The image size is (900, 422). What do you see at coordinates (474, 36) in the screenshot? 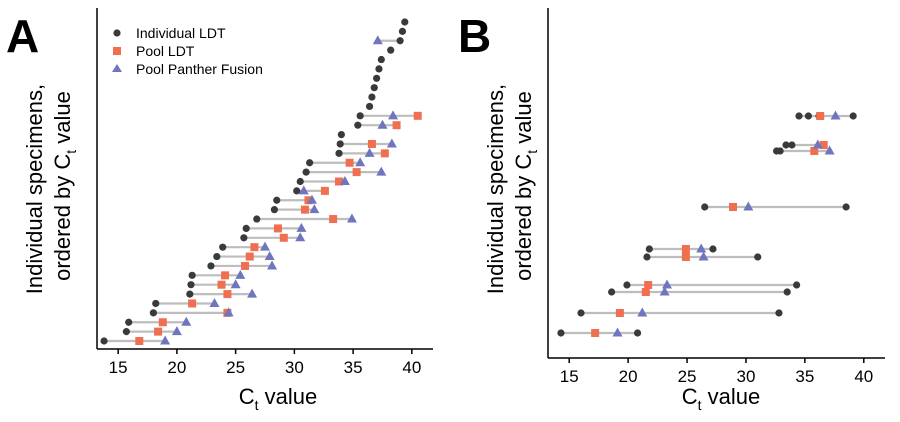
I see `panel-letter-b: B` at bounding box center [474, 36].